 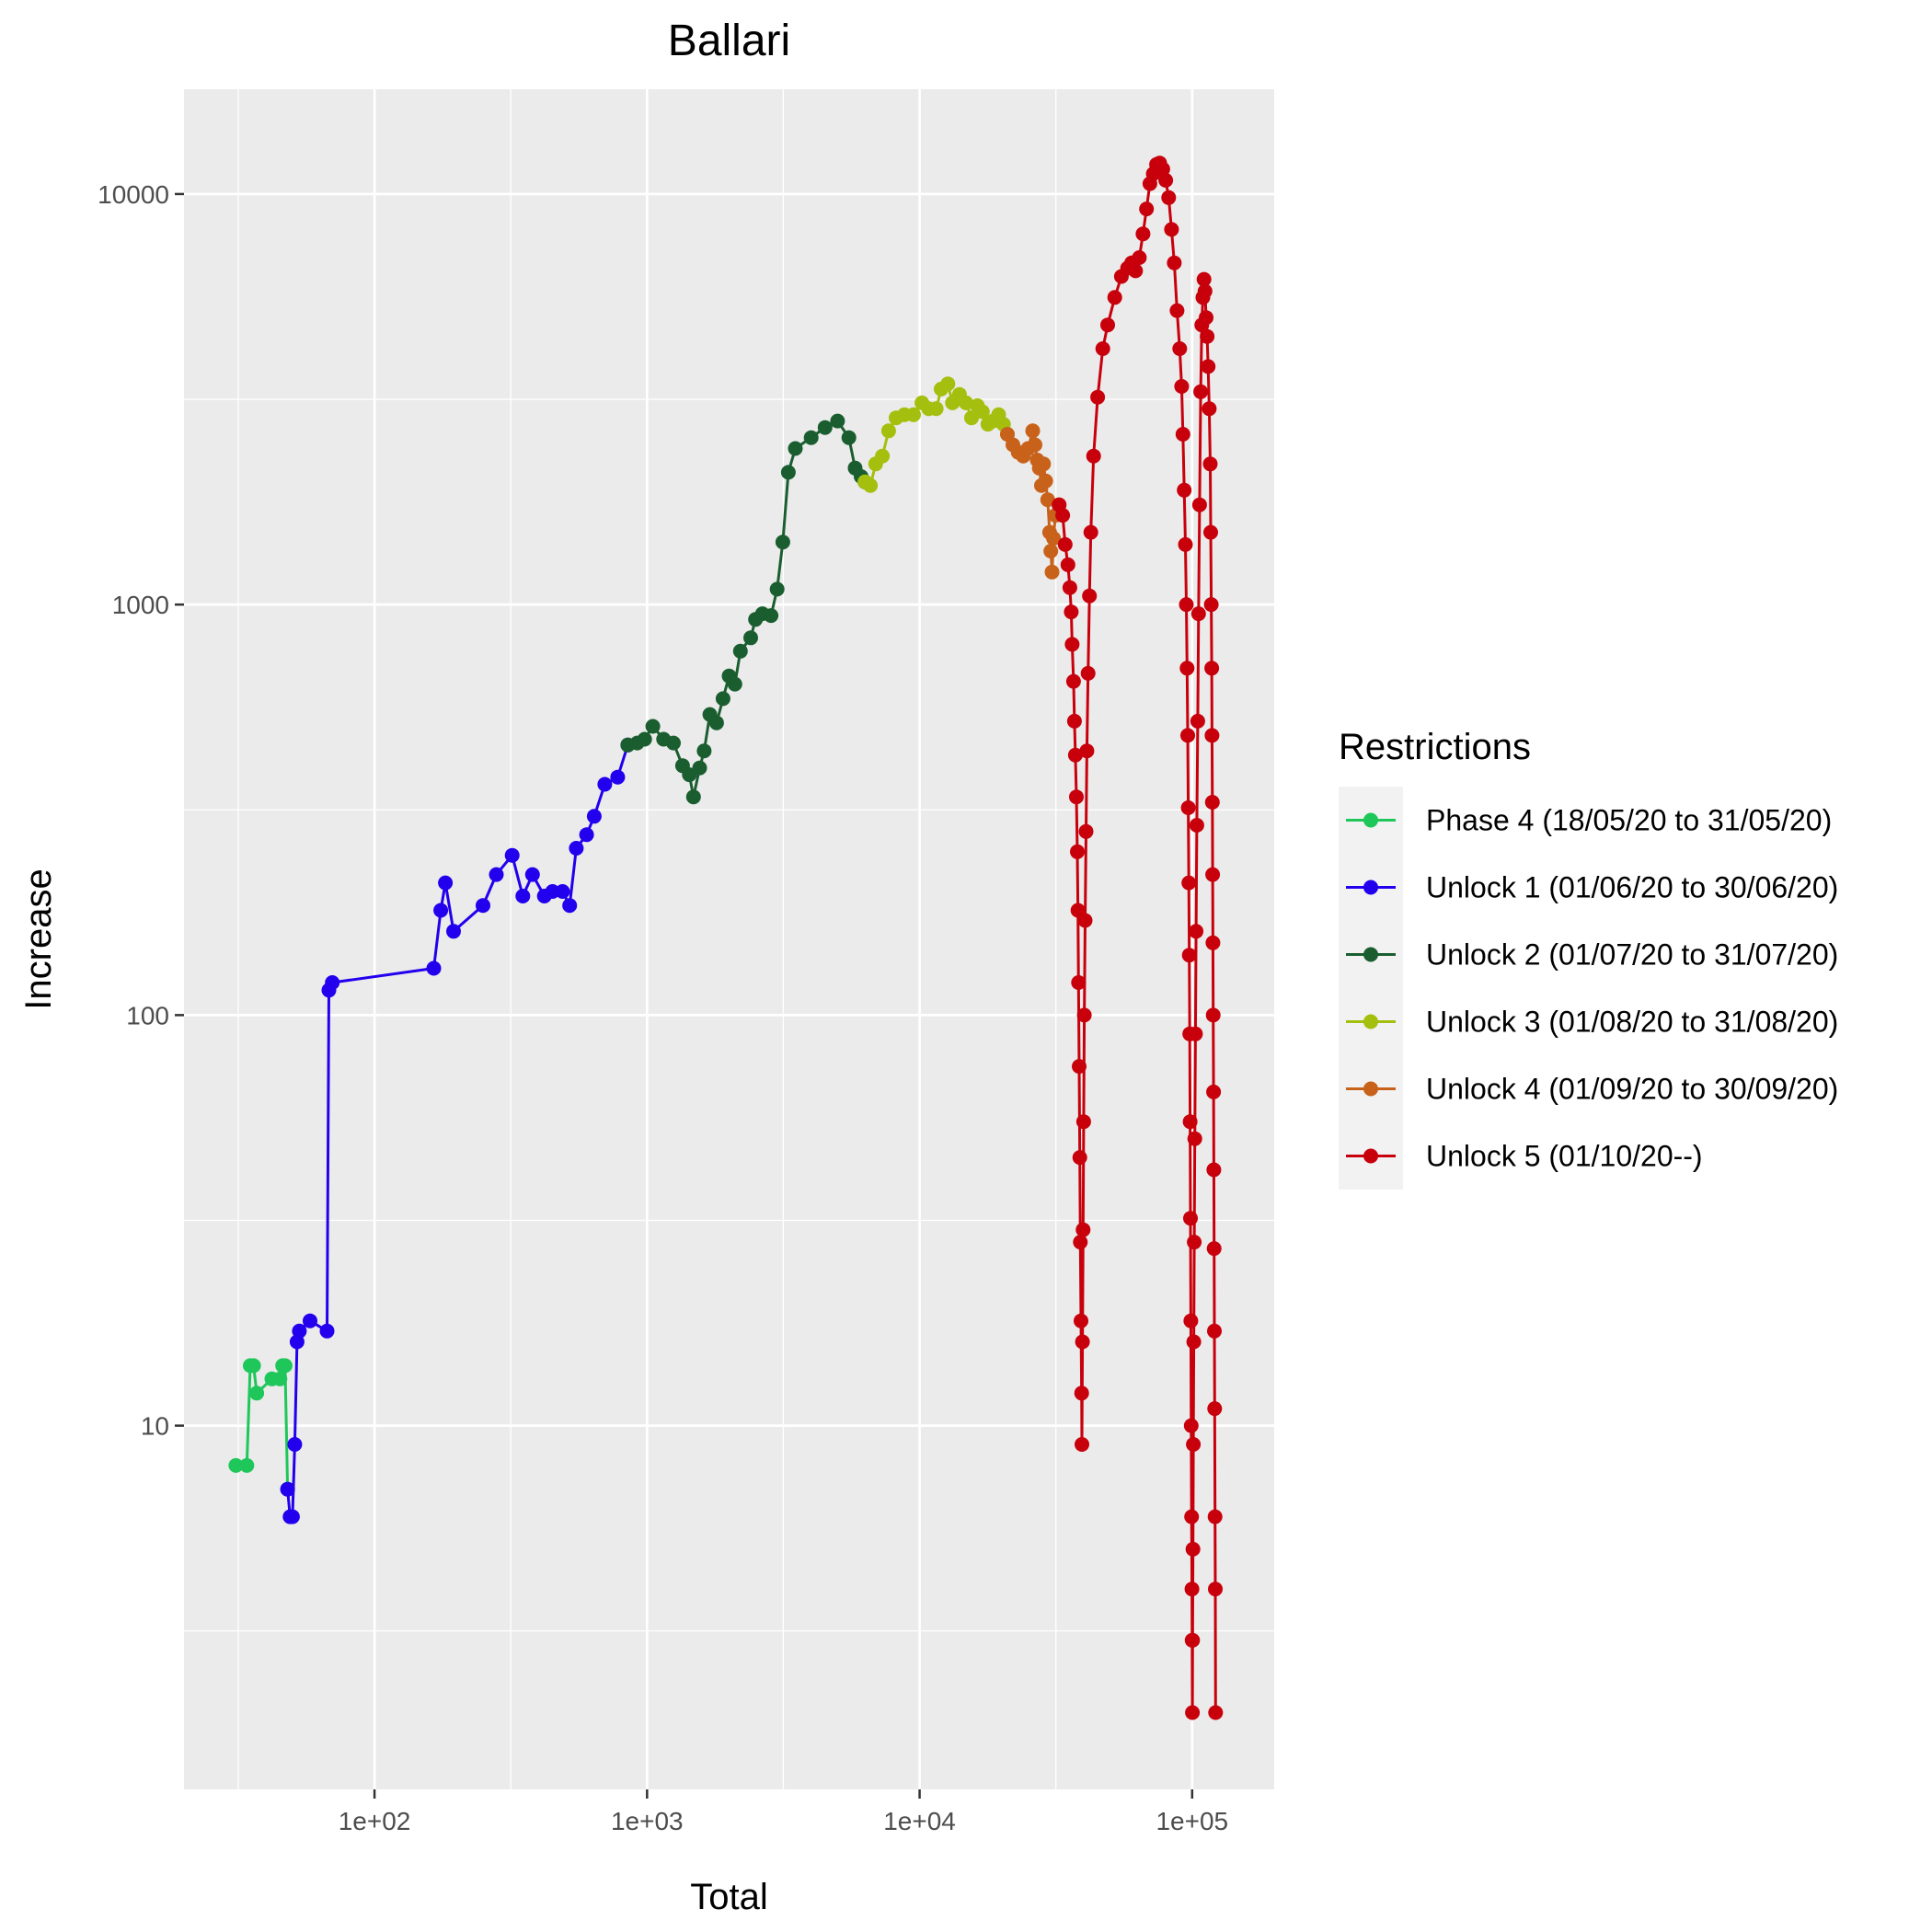 What do you see at coordinates (1629, 820) in the screenshot?
I see `legend-label: Phase 4 (18/05/20 to 31/05/20)` at bounding box center [1629, 820].